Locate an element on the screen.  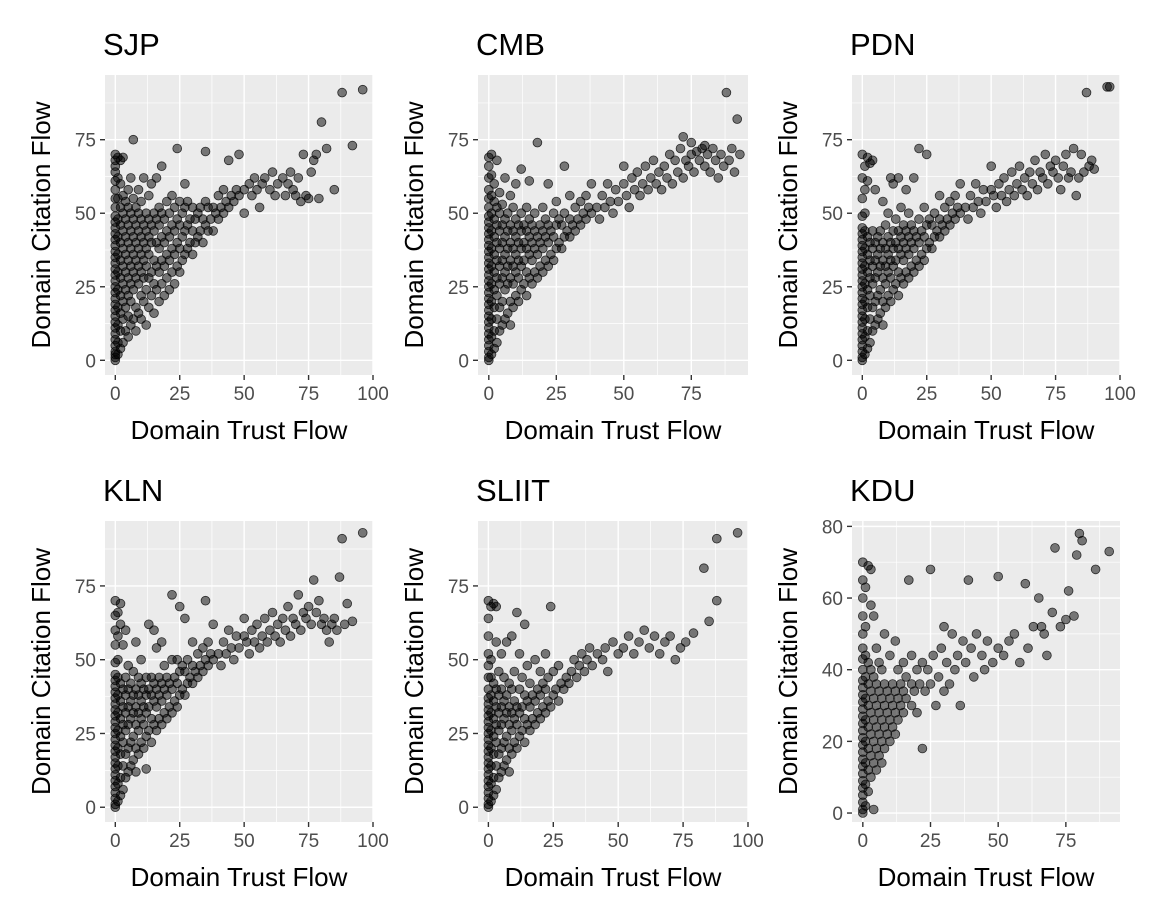
y-tick-label: 20 is located at coordinates (832, 742).